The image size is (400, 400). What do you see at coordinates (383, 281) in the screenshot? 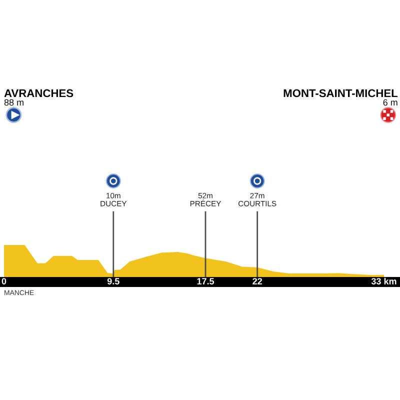
I see `x-tick-label: 33 km` at bounding box center [383, 281].